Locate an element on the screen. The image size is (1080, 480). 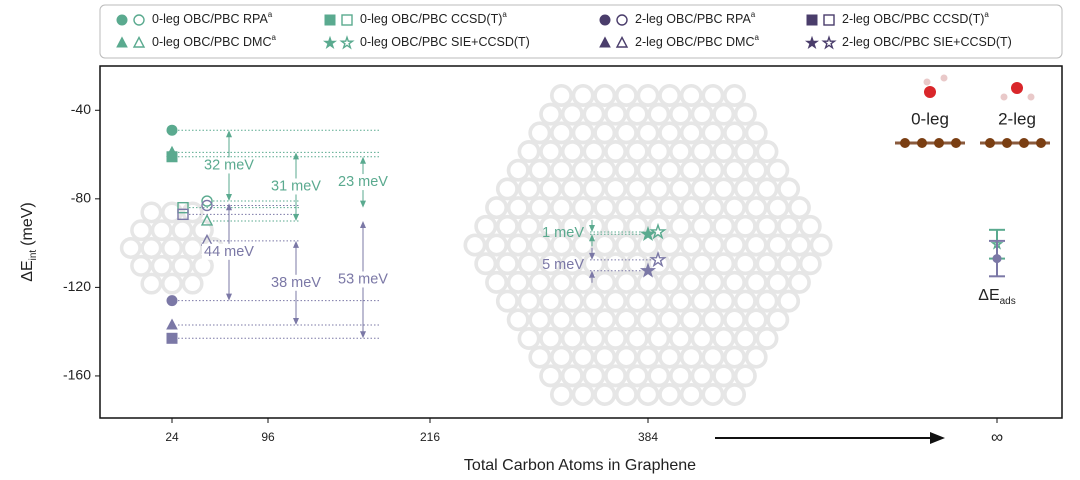
legend-label: 2-leg OBC/PBC DMCa is located at coordinates (697, 41).